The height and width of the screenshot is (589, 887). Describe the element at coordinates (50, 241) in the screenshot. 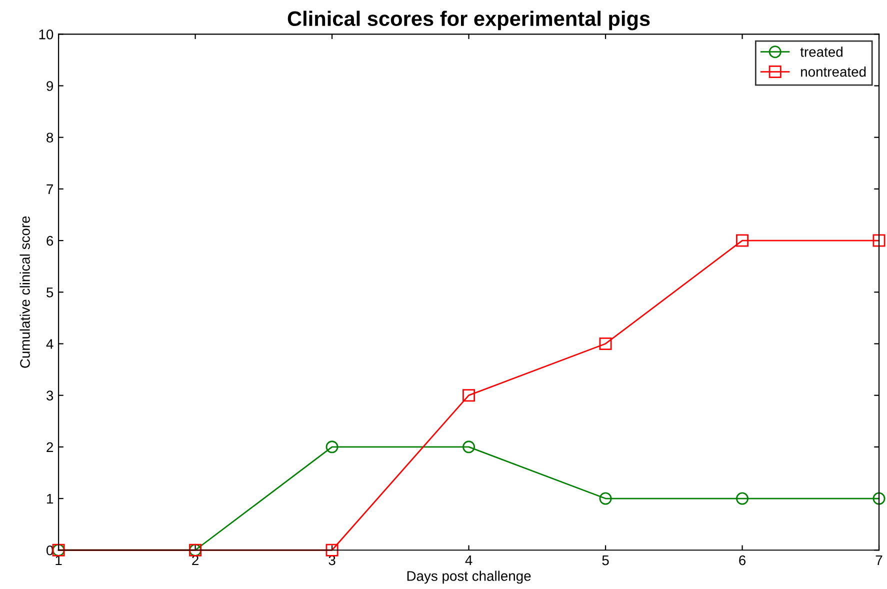

I see `y-tick-label: 6` at that location.